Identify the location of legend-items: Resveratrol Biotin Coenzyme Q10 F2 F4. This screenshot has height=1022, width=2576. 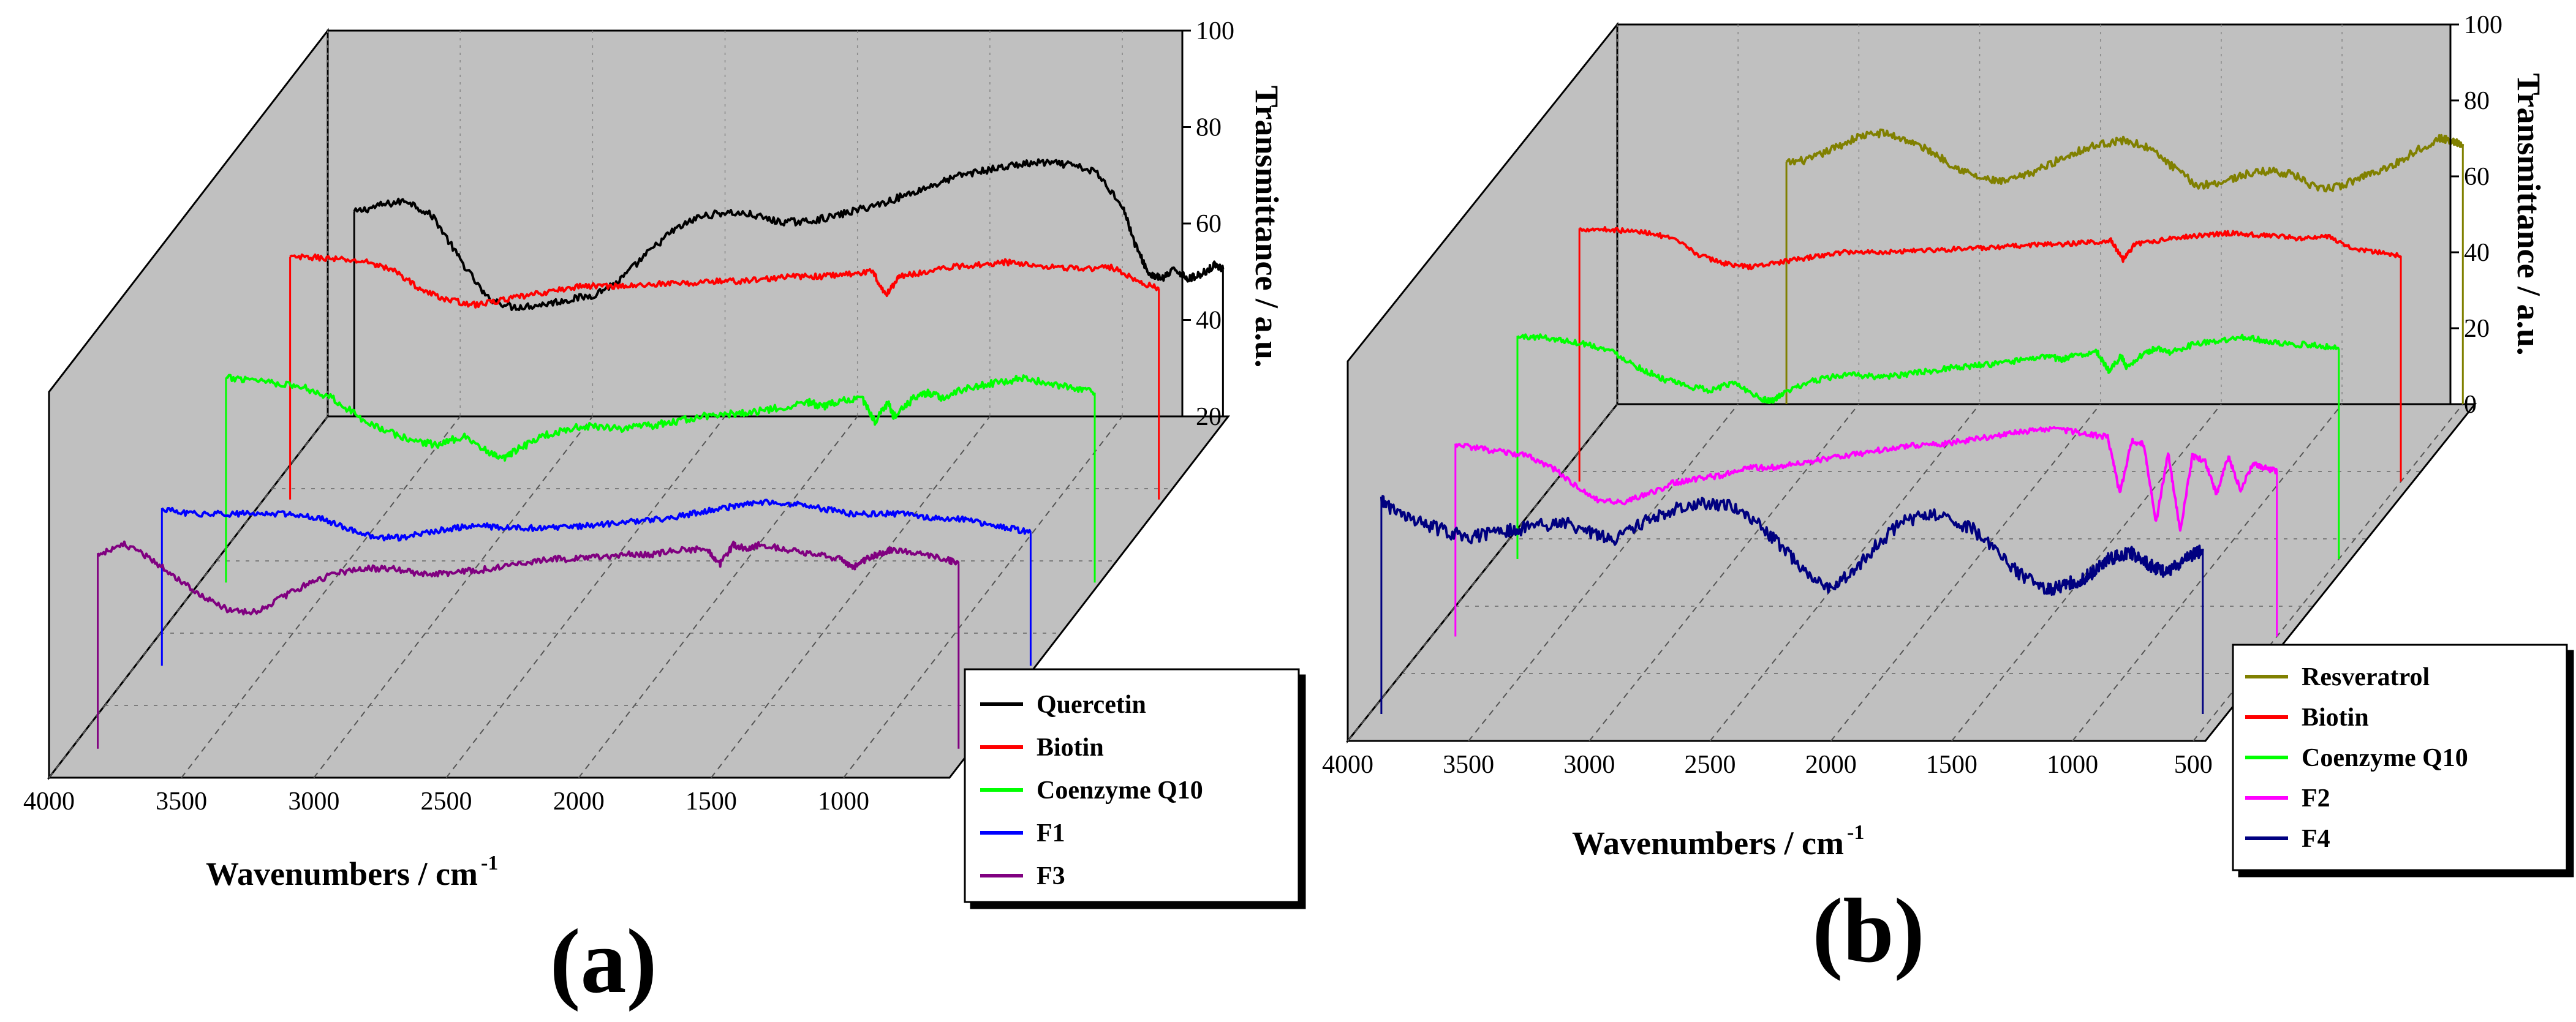
(2356, 758).